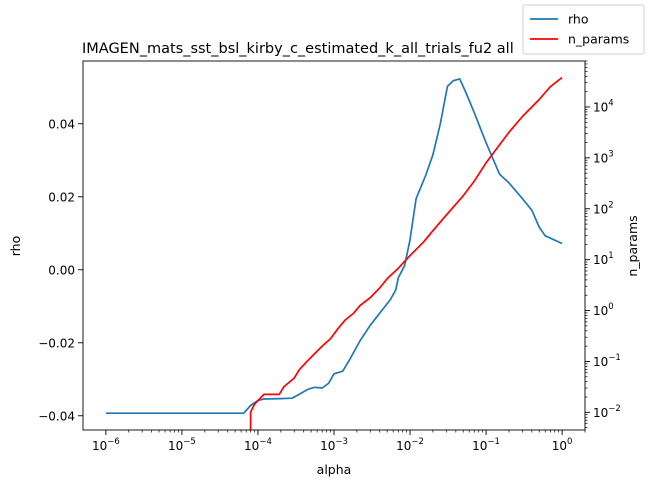 This screenshot has height=488, width=649. I want to click on x-tick-label: 10⁰, so click(562, 445).